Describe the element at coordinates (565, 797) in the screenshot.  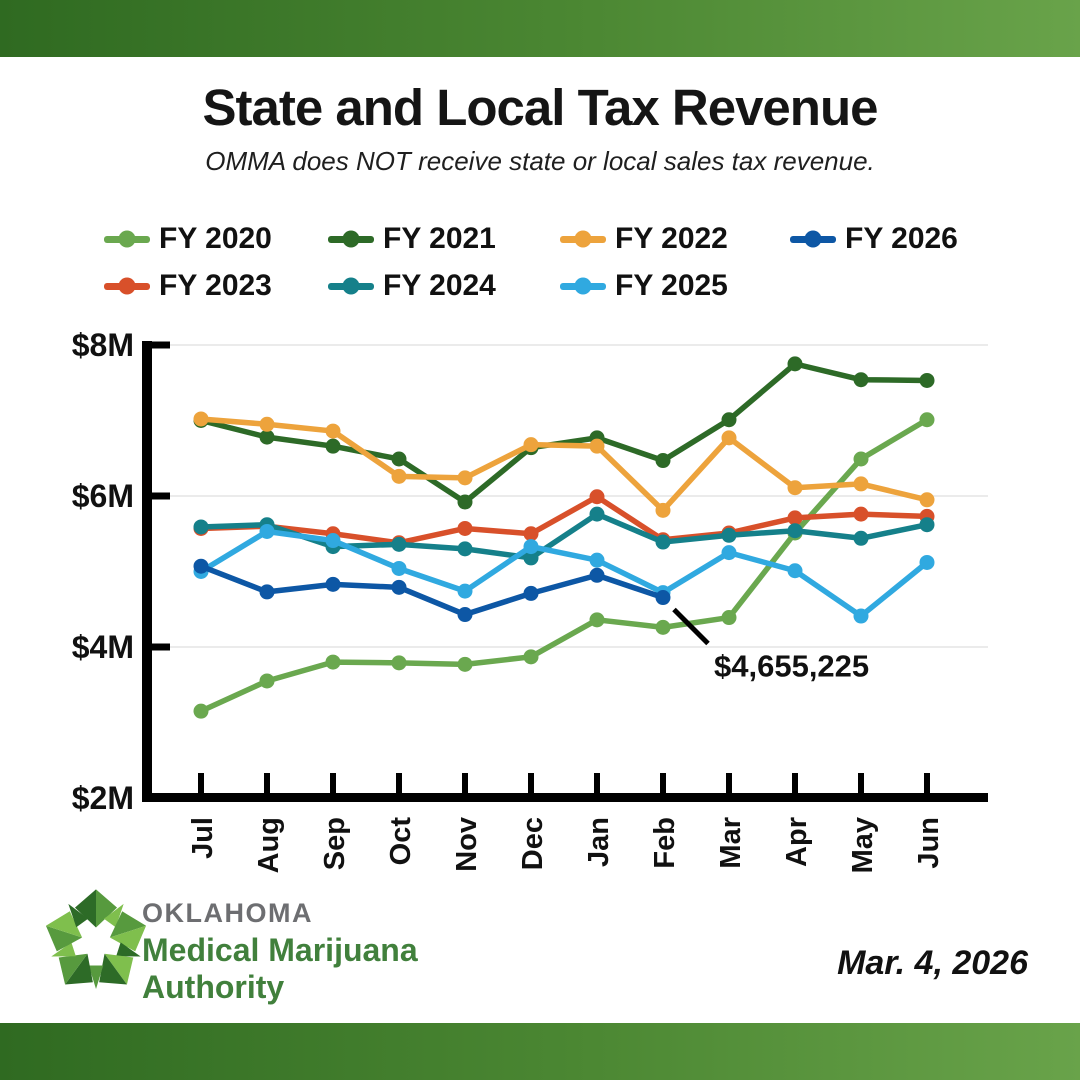
I see `x-axis-spine` at that location.